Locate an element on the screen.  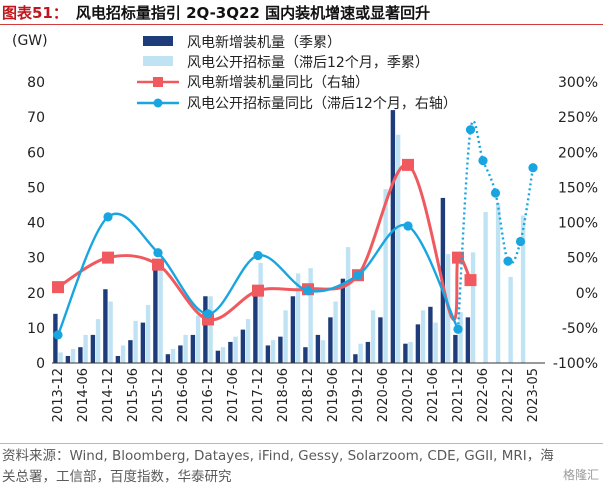
footer-divider is located at coordinates (301, 443).